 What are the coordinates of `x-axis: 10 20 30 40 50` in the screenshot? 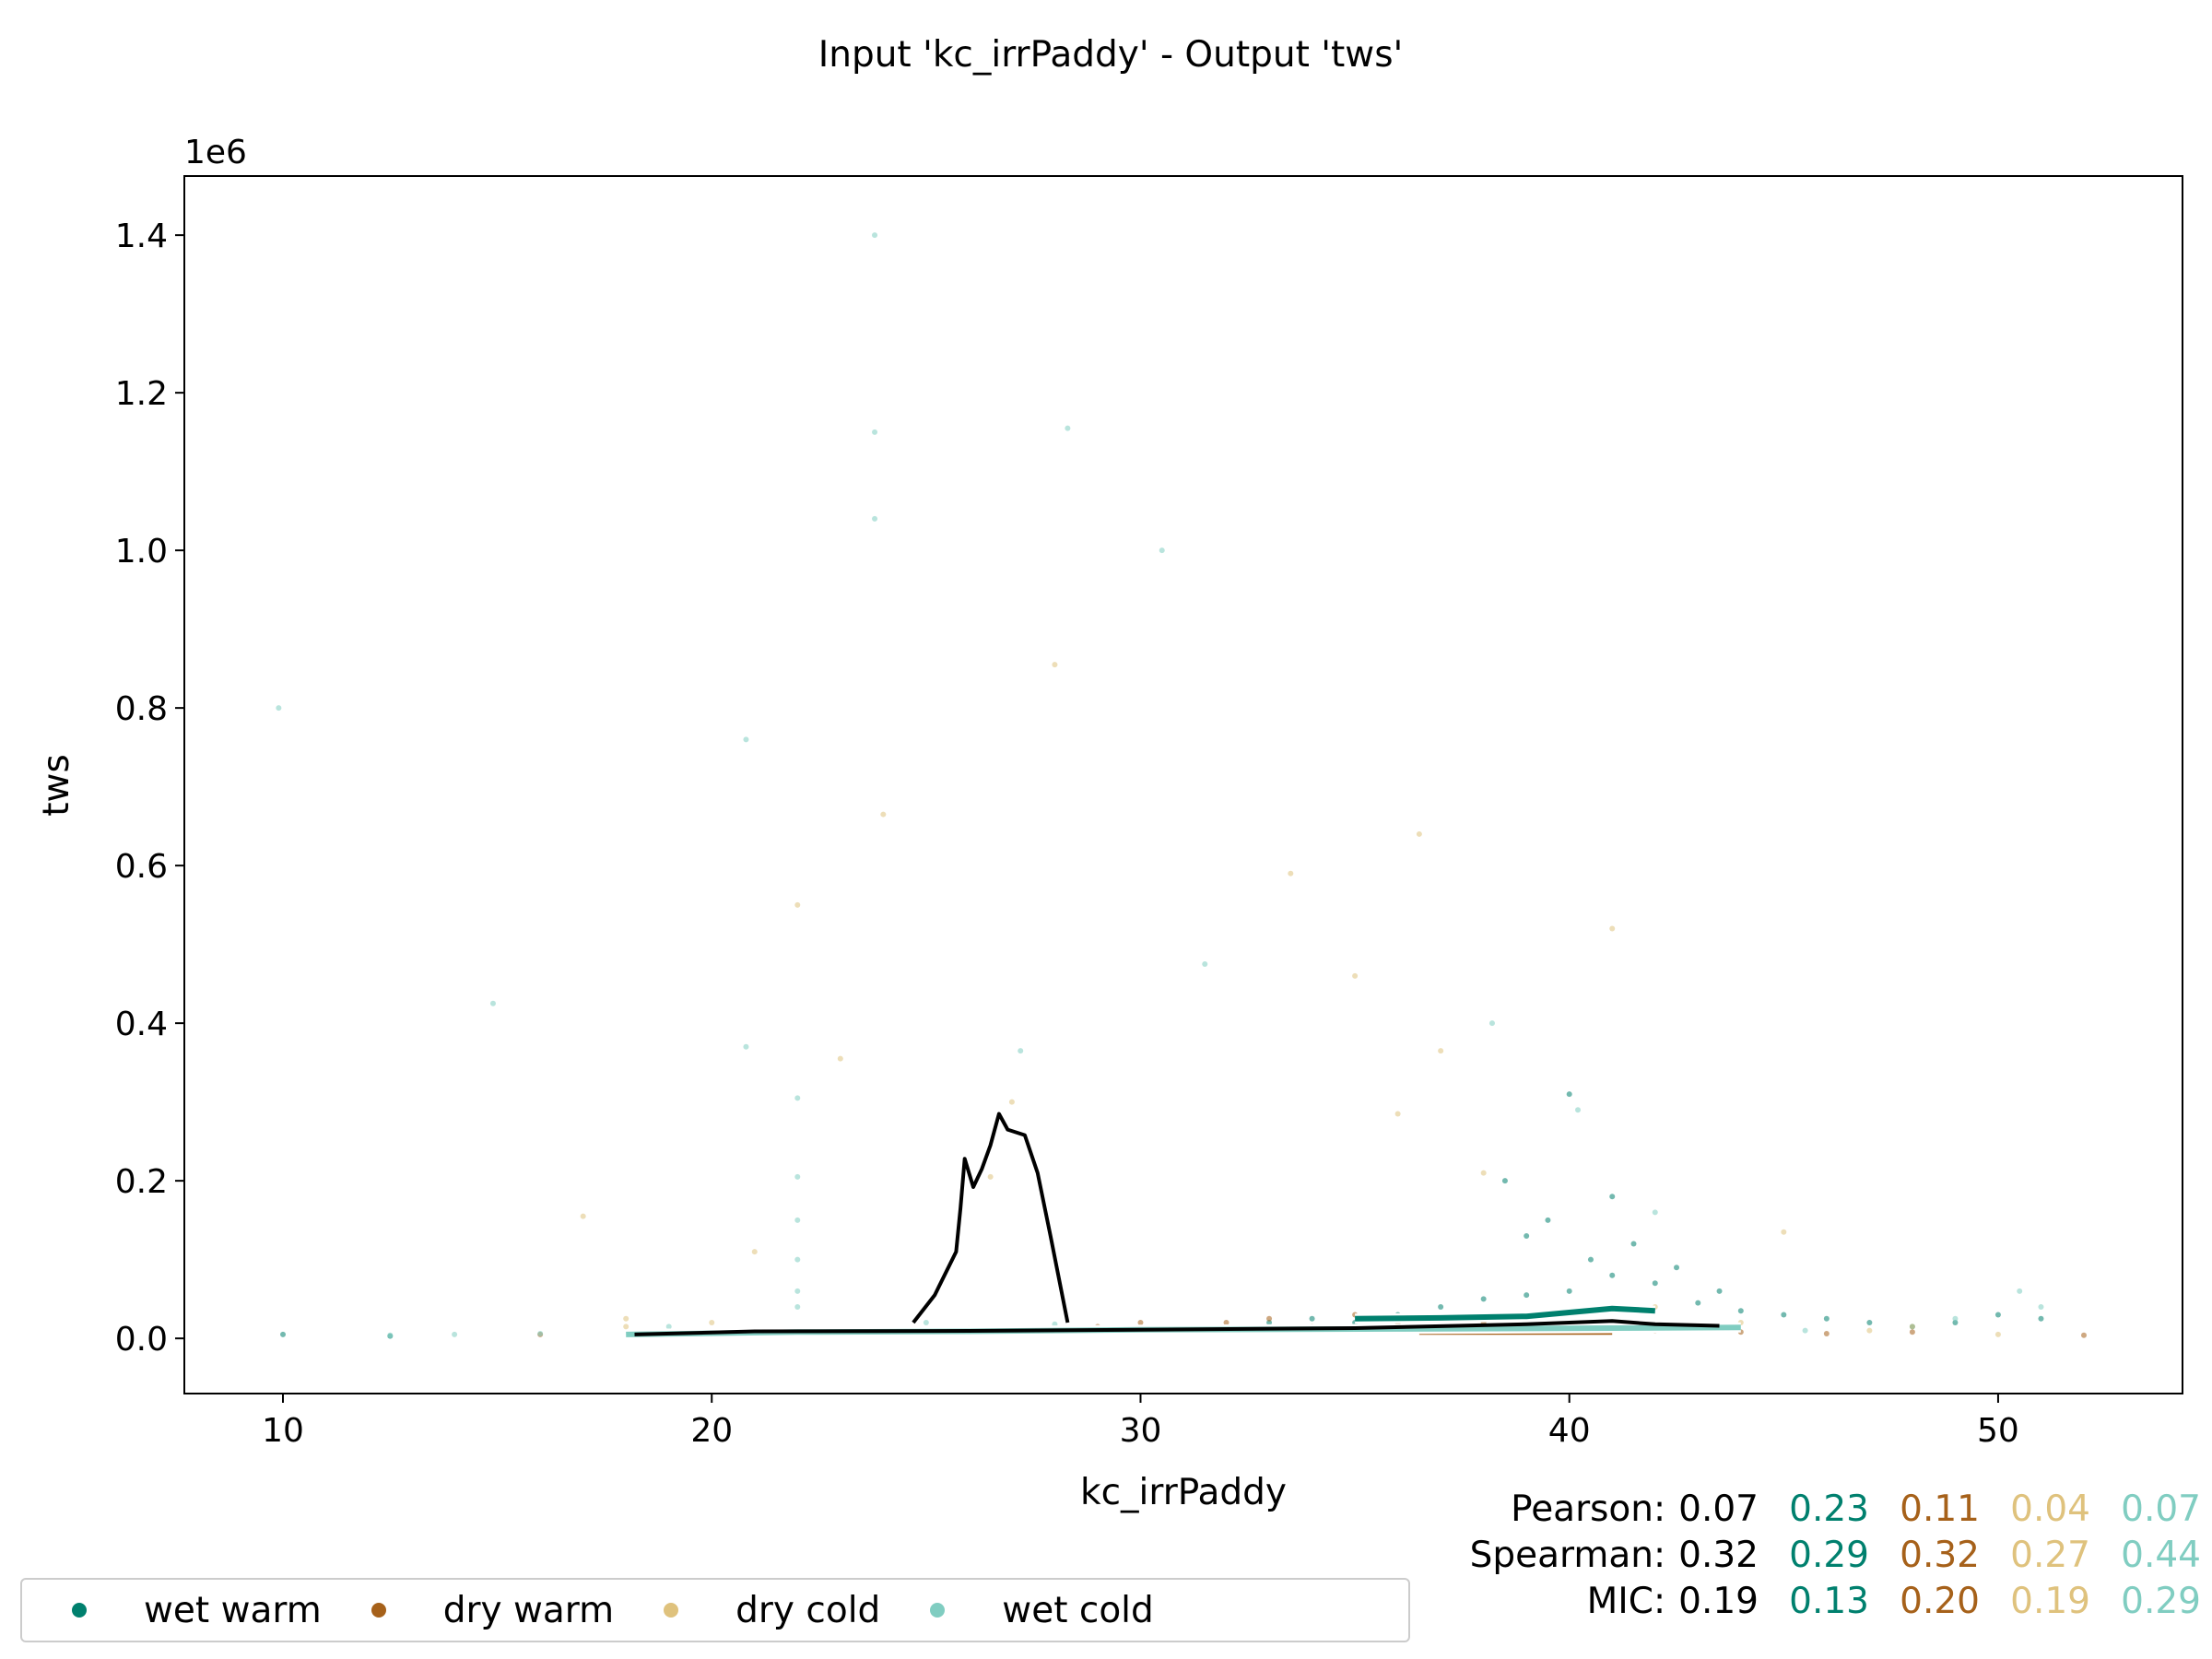 It's located at (1140, 1422).